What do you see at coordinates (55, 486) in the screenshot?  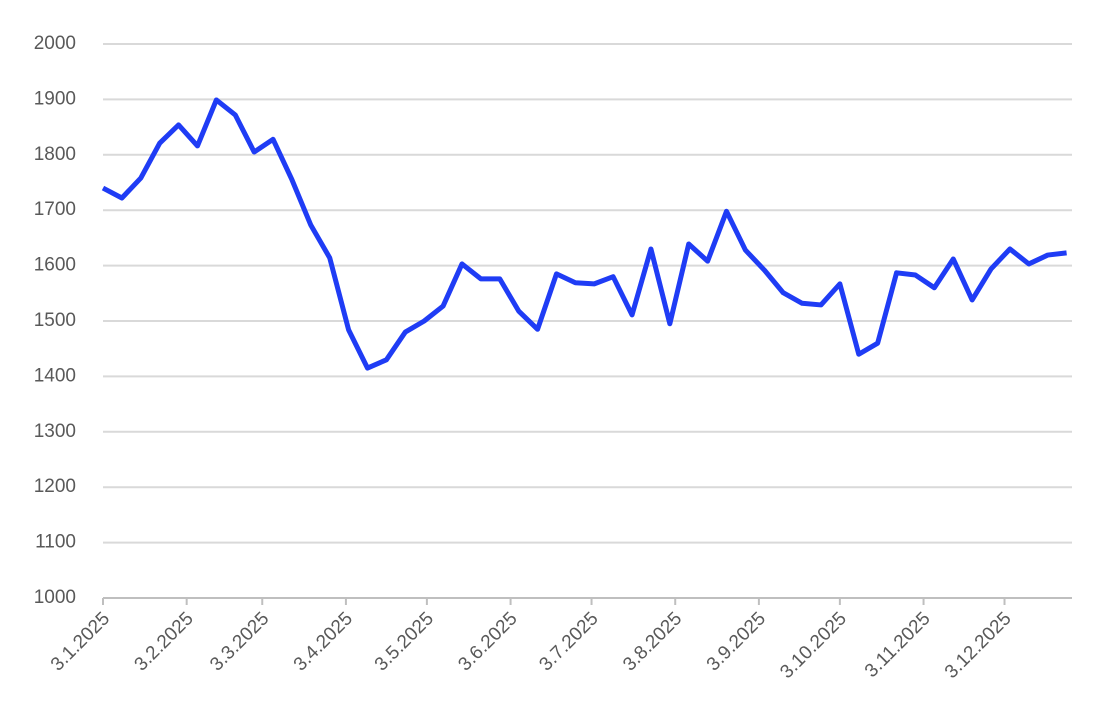 I see `y-tick-label: 1200` at bounding box center [55, 486].